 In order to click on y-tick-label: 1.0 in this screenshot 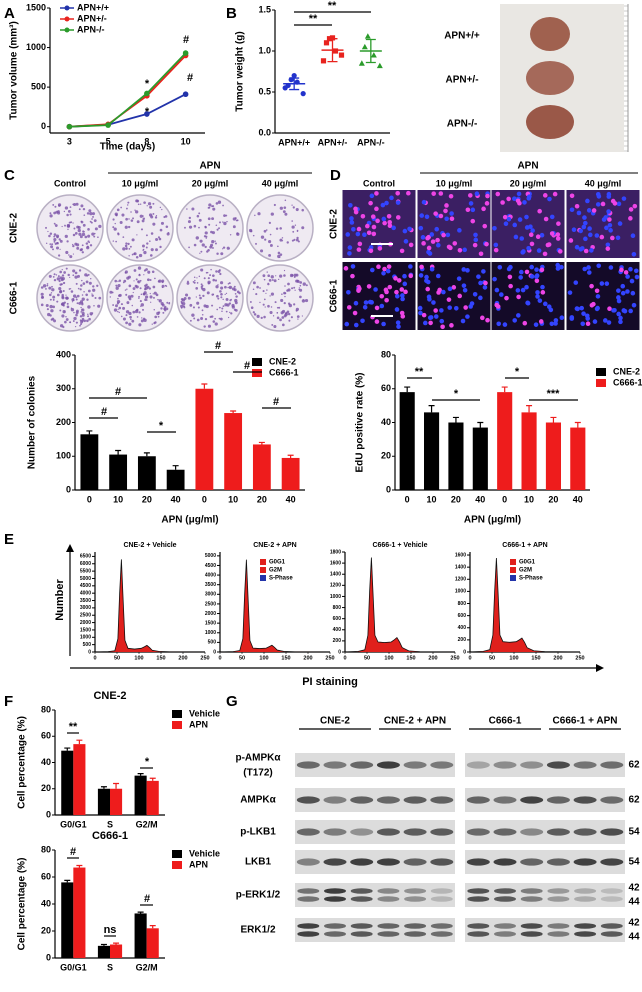, I will do `click(264, 50)`.